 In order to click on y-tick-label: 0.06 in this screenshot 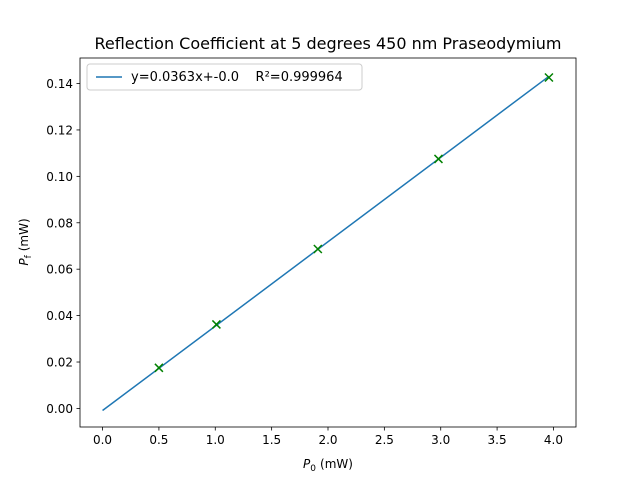, I will do `click(59, 270)`.